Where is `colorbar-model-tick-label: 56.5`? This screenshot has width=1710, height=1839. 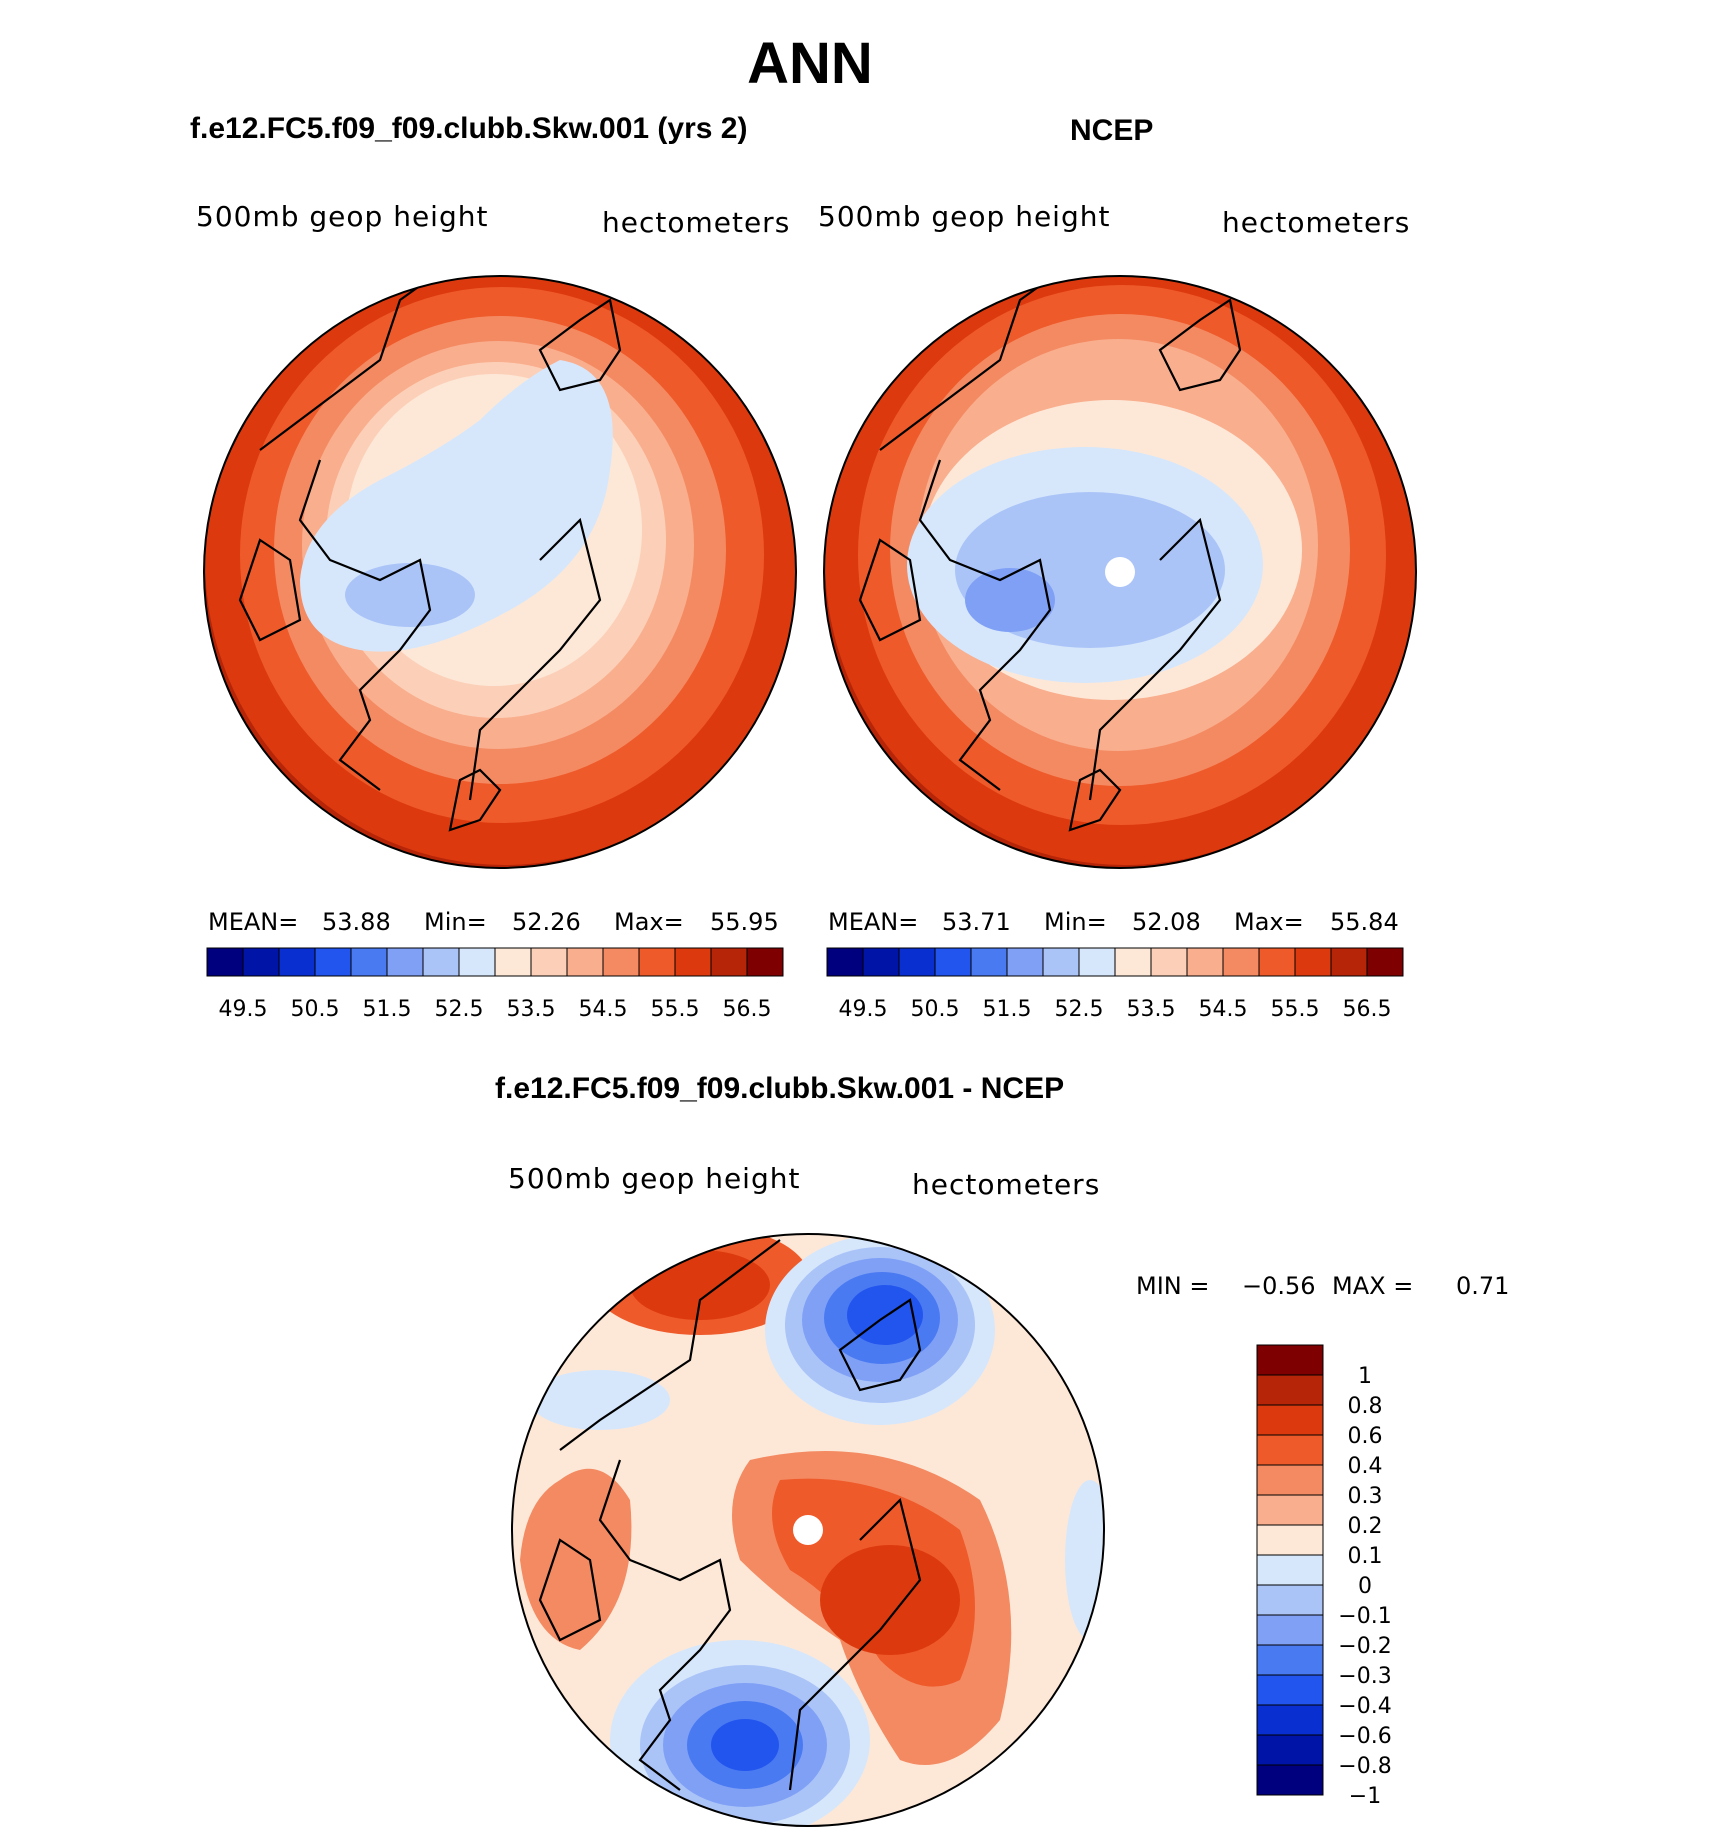
colorbar-model-tick-label: 56.5 is located at coordinates (747, 1009).